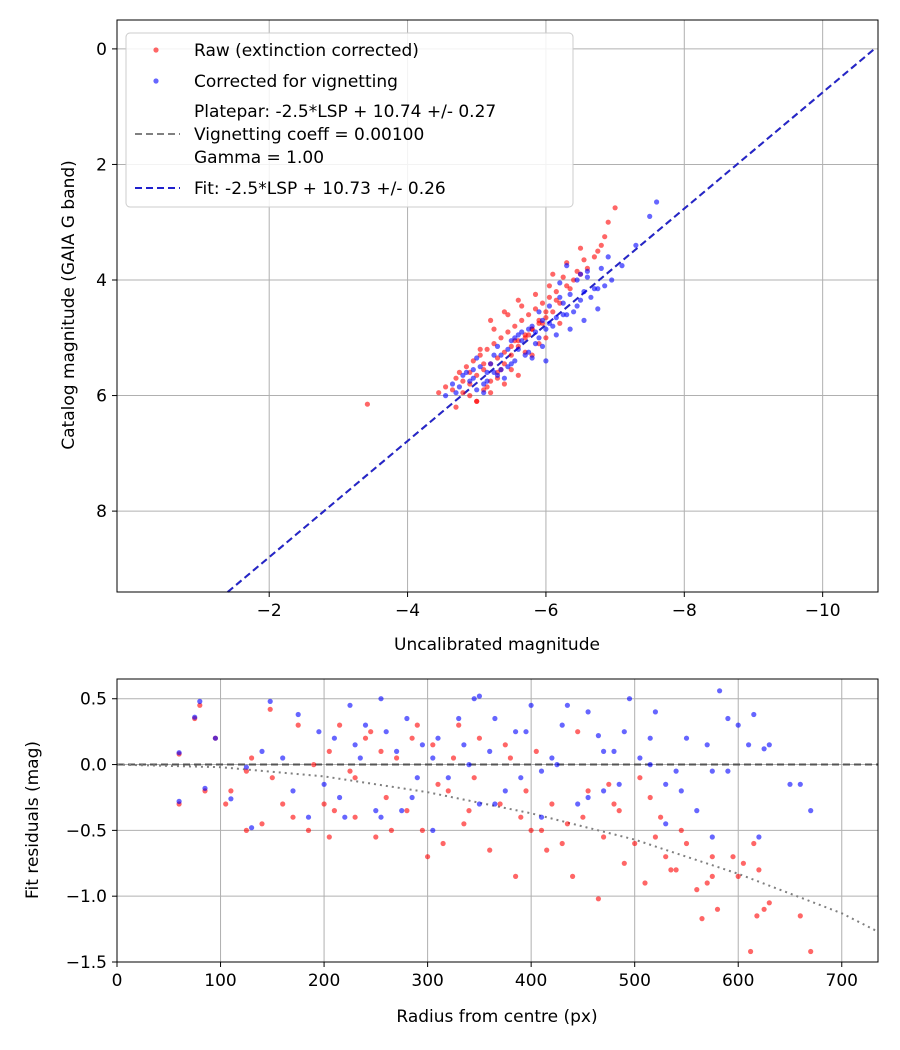 The image size is (900, 1050). Describe the element at coordinates (545, 611) in the screenshot. I see `top-x-tick-label: −6` at that location.